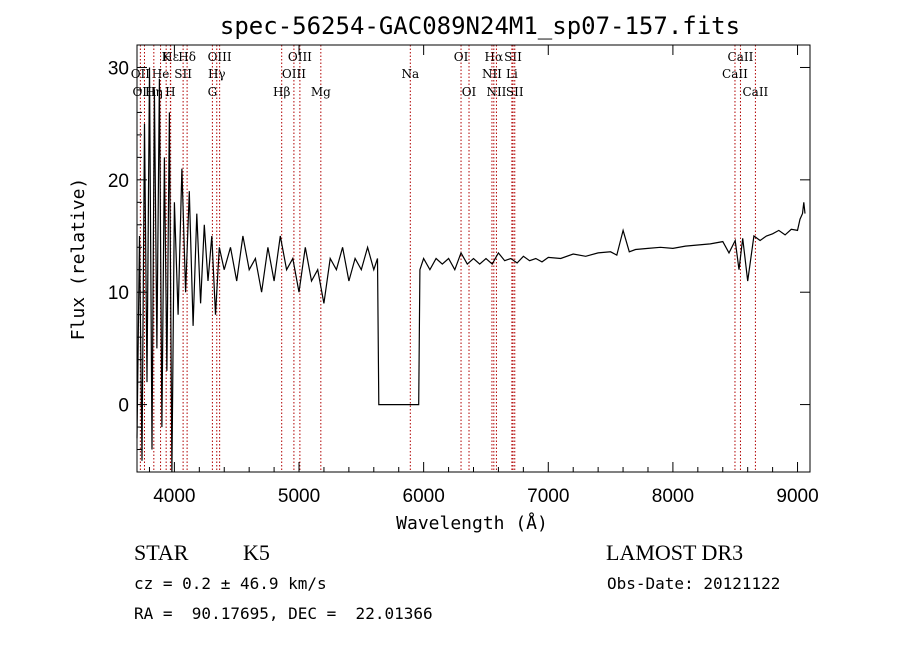 Image resolution: width=900 pixels, height=649 pixels. I want to click on object-class: STAR, so click(161, 552).